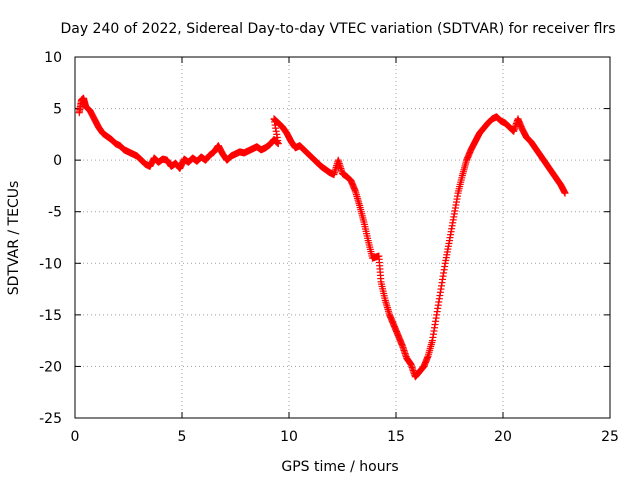 This screenshot has width=640, height=480. What do you see at coordinates (50, 419) in the screenshot?
I see `y-tick-label: -25` at bounding box center [50, 419].